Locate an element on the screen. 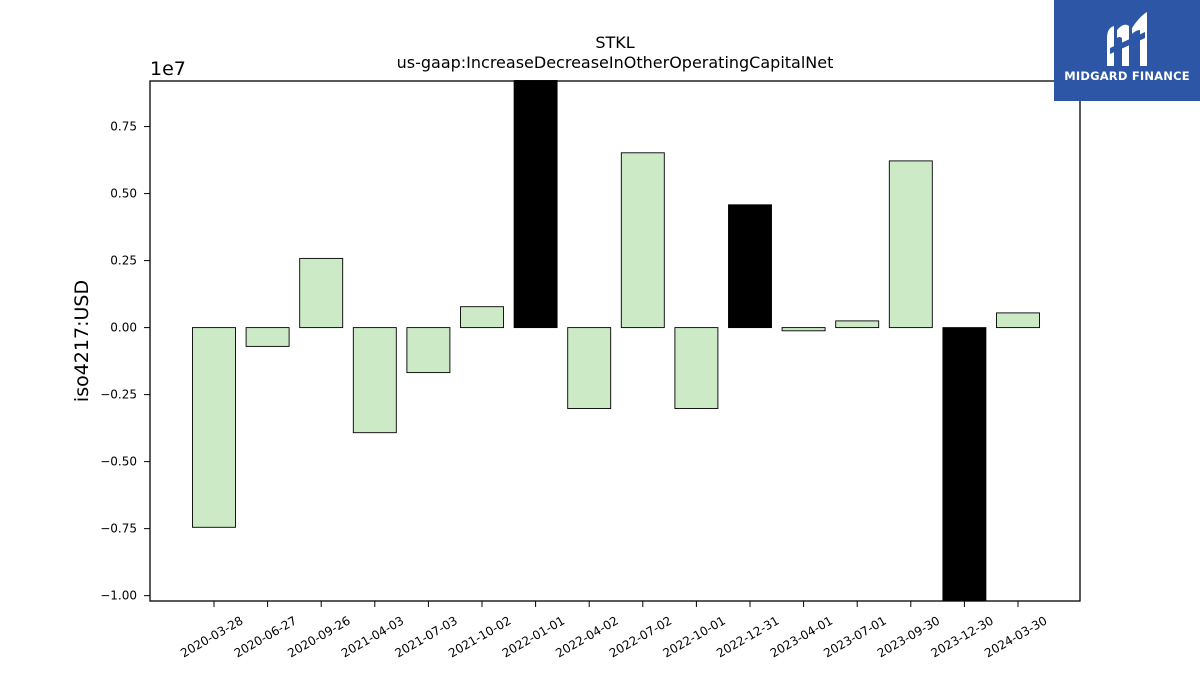 The image size is (1200, 675). y-tick-label: 0.00 is located at coordinates (123, 328).